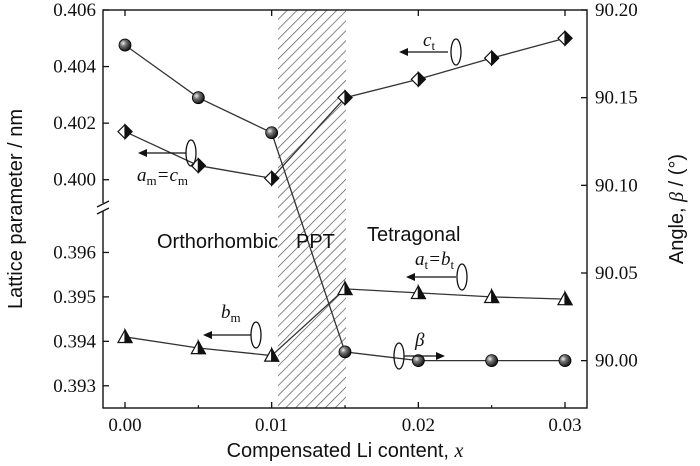  What do you see at coordinates (413, 235) in the screenshot?
I see `region-label-tetragonal: Tetragonal` at bounding box center [413, 235].